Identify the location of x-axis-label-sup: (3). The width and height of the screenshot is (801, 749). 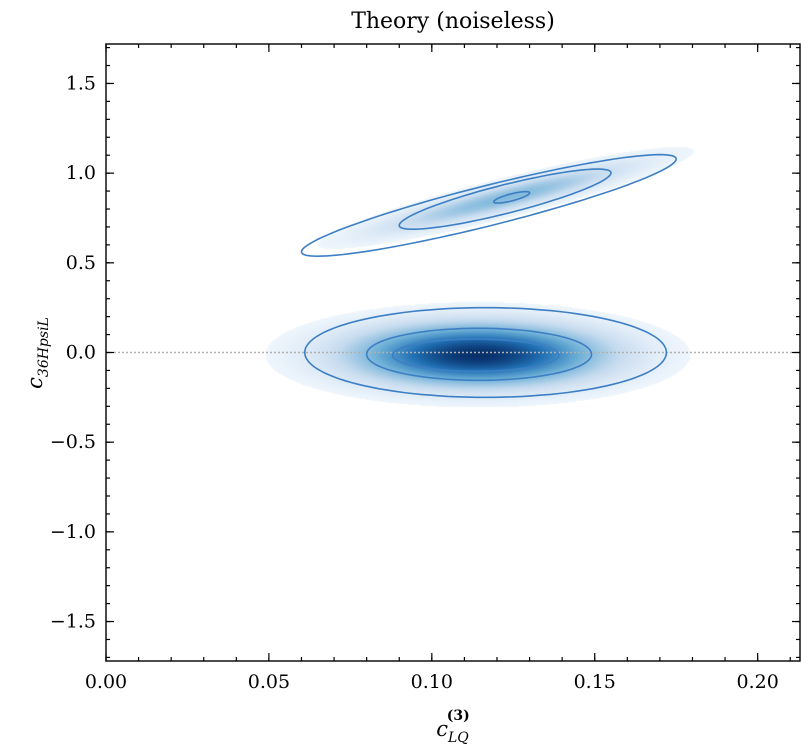
(458, 716).